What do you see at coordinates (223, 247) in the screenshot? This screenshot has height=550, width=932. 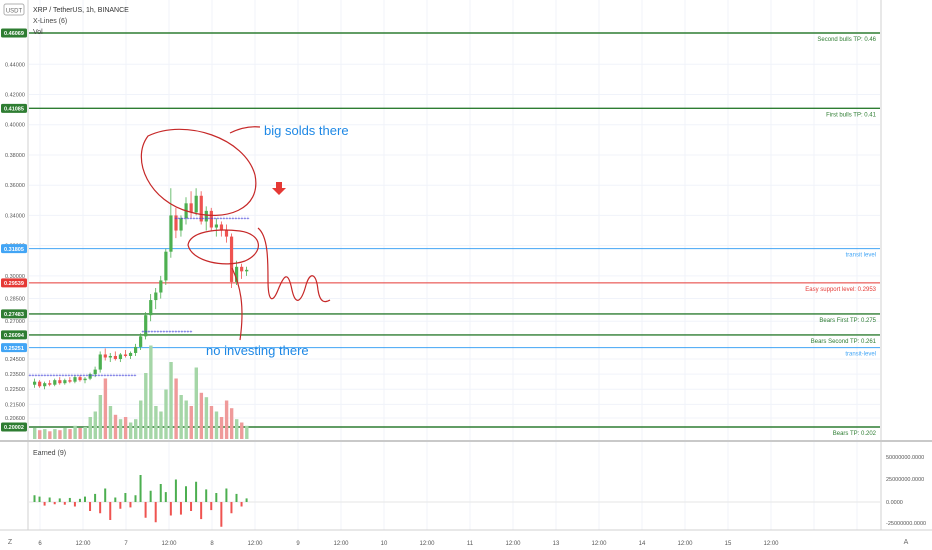 I see `support-zone-ellipse` at bounding box center [223, 247].